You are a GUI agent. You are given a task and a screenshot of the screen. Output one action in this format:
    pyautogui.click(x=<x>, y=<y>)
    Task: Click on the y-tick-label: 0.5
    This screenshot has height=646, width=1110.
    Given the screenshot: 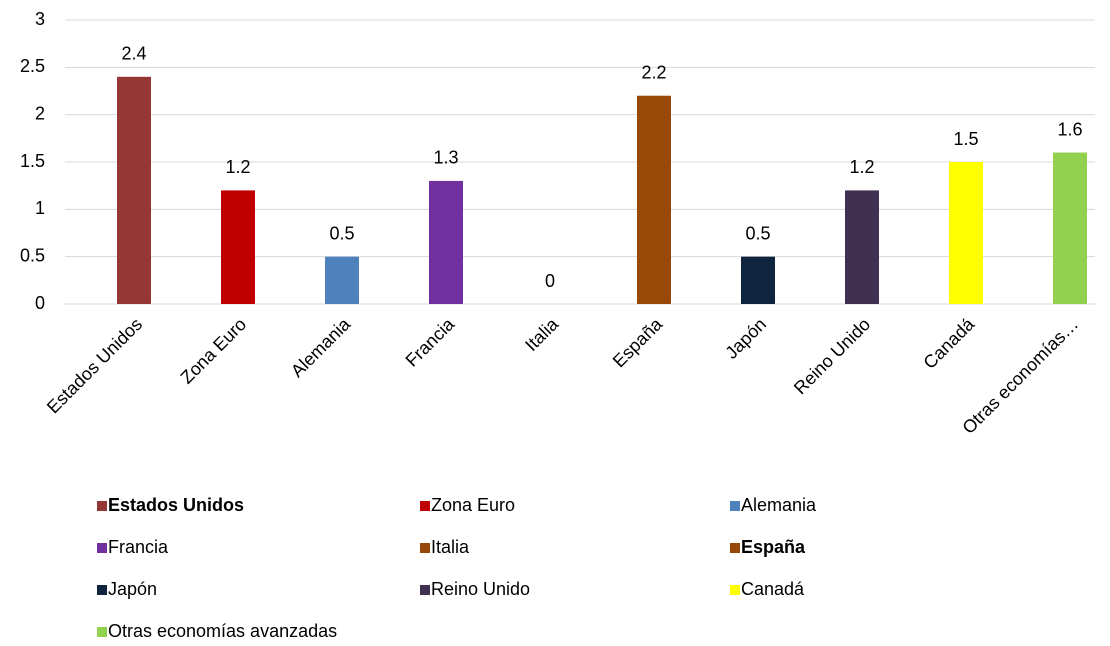 What is the action you would take?
    pyautogui.click(x=32, y=255)
    